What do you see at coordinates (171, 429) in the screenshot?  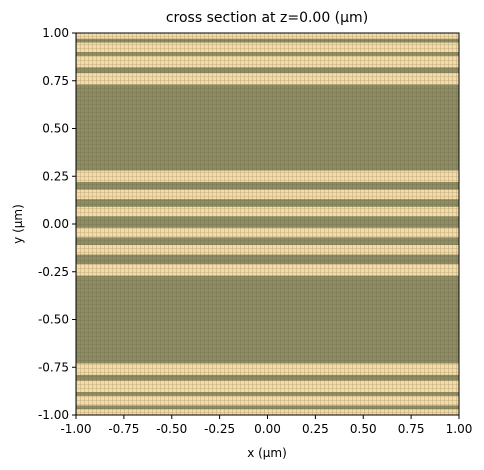 I see `x-tick-label: -0.50` at bounding box center [171, 429].